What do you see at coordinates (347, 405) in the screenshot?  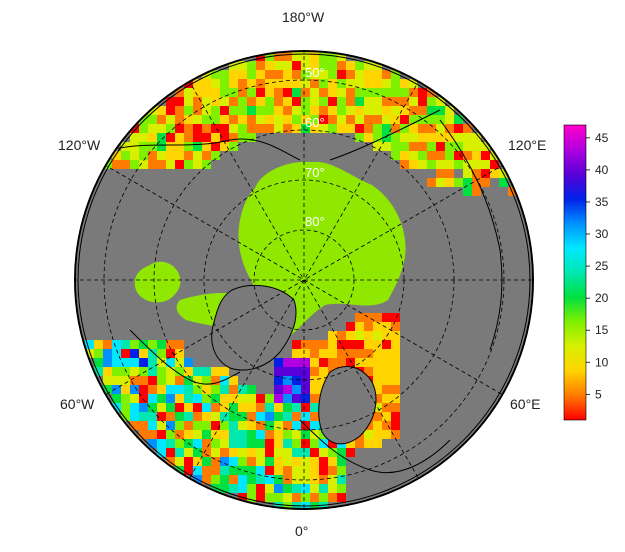 I see `scandinavia-landmass` at bounding box center [347, 405].